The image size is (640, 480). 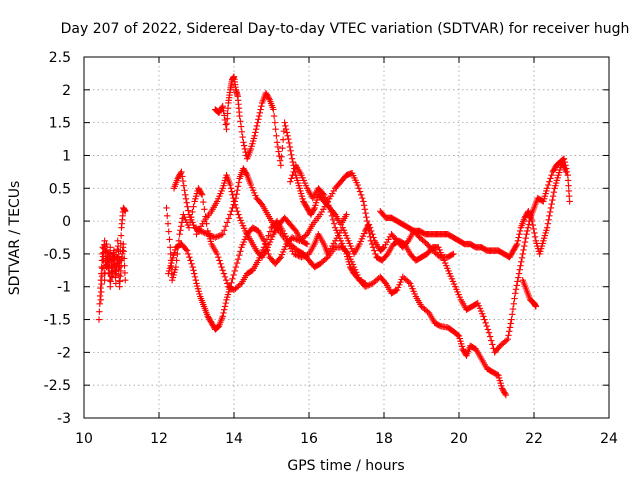 I want to click on y-tick-label: 2.5, so click(x=60, y=58).